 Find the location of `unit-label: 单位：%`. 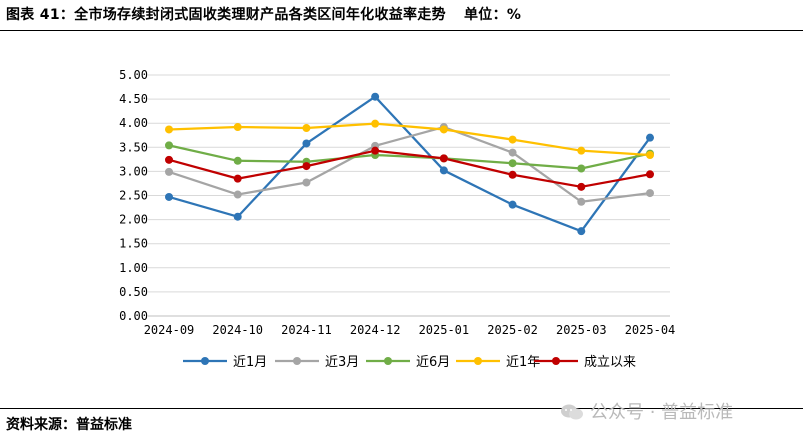

unit-label: 单位：% is located at coordinates (492, 15).